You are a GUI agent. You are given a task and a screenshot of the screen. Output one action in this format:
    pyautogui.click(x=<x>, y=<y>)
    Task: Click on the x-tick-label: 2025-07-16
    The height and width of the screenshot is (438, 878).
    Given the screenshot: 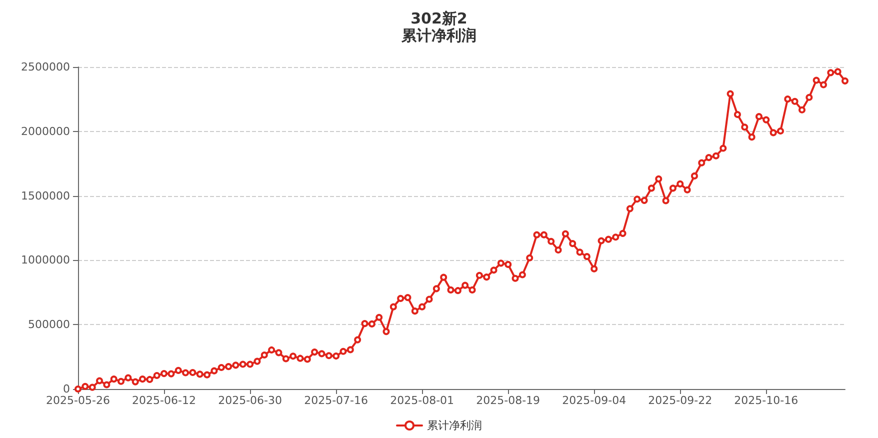 What is the action you would take?
    pyautogui.click(x=336, y=400)
    